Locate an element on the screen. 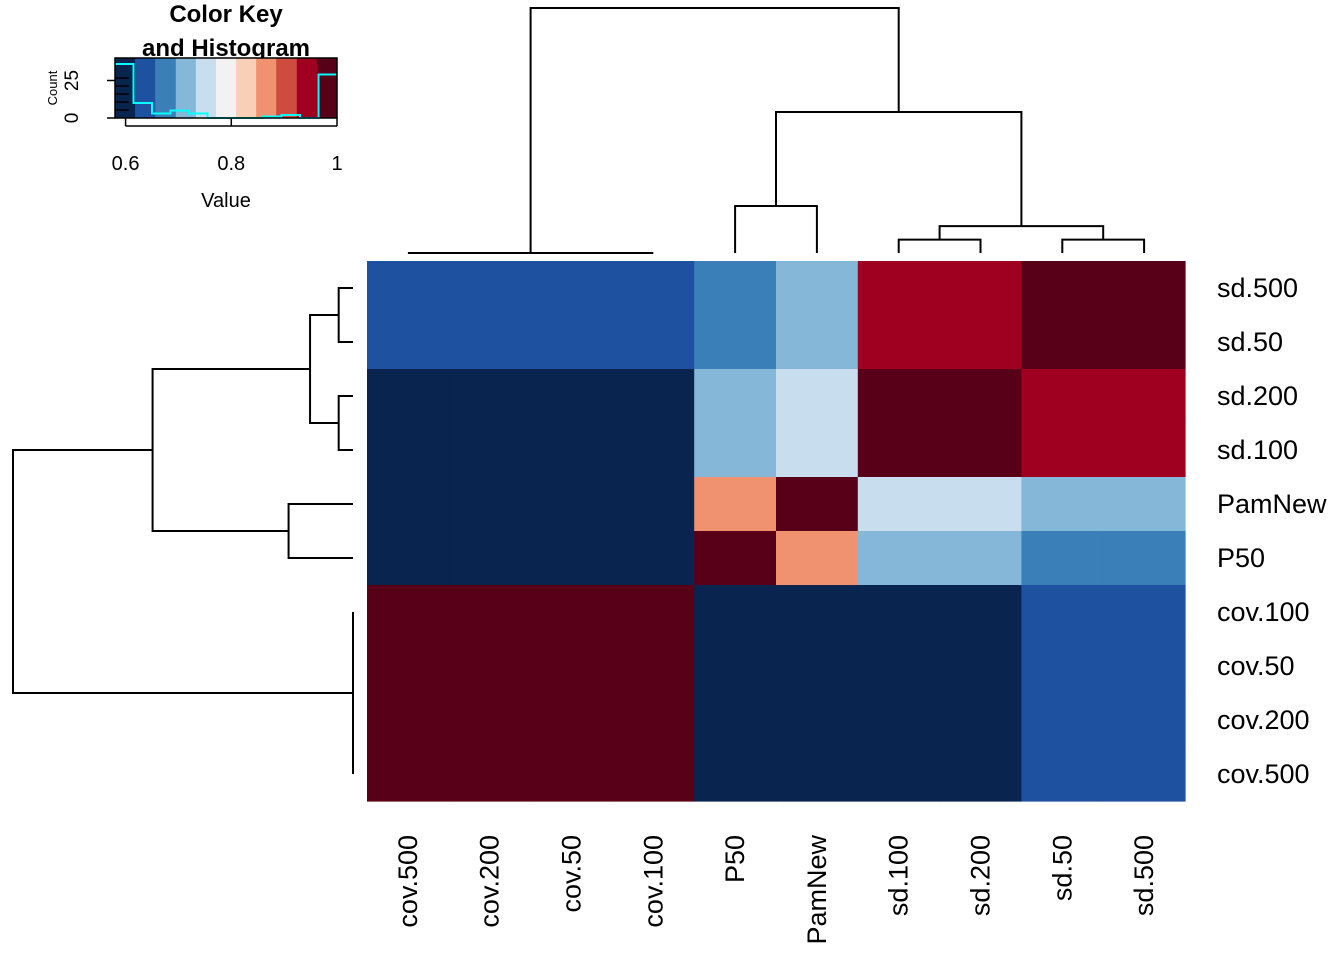 This screenshot has height=960, width=1344. column-label: P50 is located at coordinates (735, 859).